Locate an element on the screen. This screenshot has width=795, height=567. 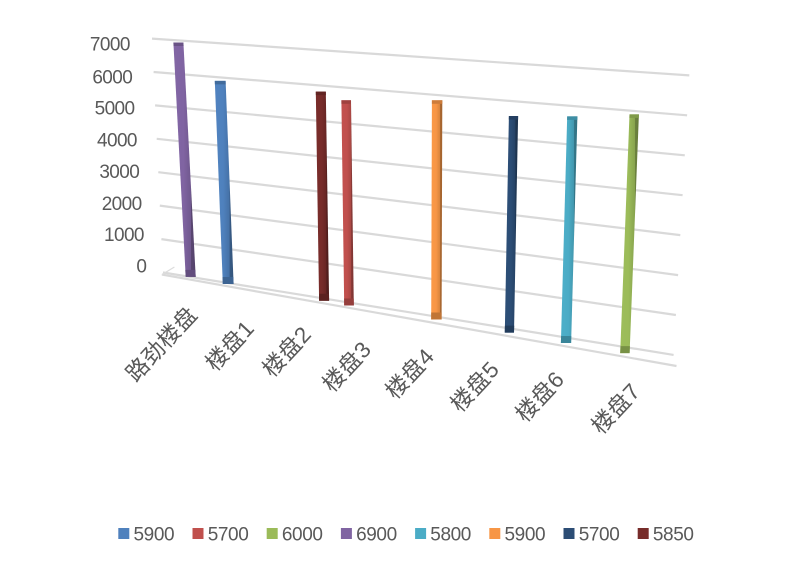
svg-text: 楼盘6 is located at coordinates (540, 397).